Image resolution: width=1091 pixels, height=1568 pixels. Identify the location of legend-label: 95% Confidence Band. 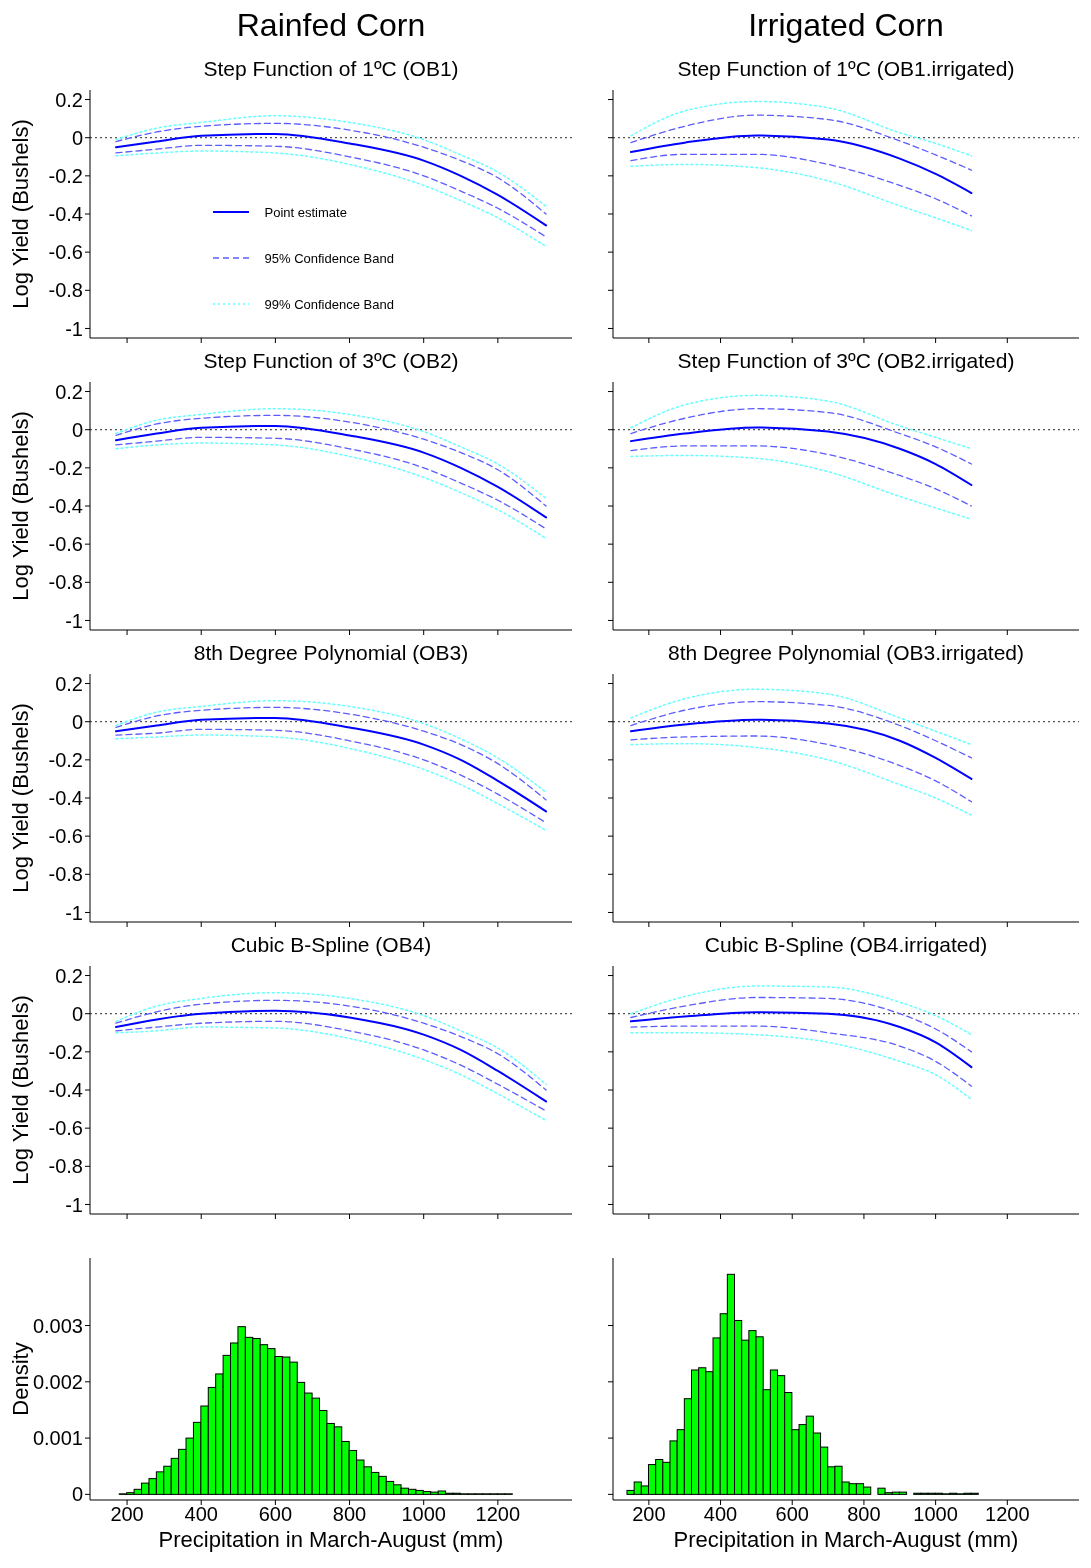
(329, 258).